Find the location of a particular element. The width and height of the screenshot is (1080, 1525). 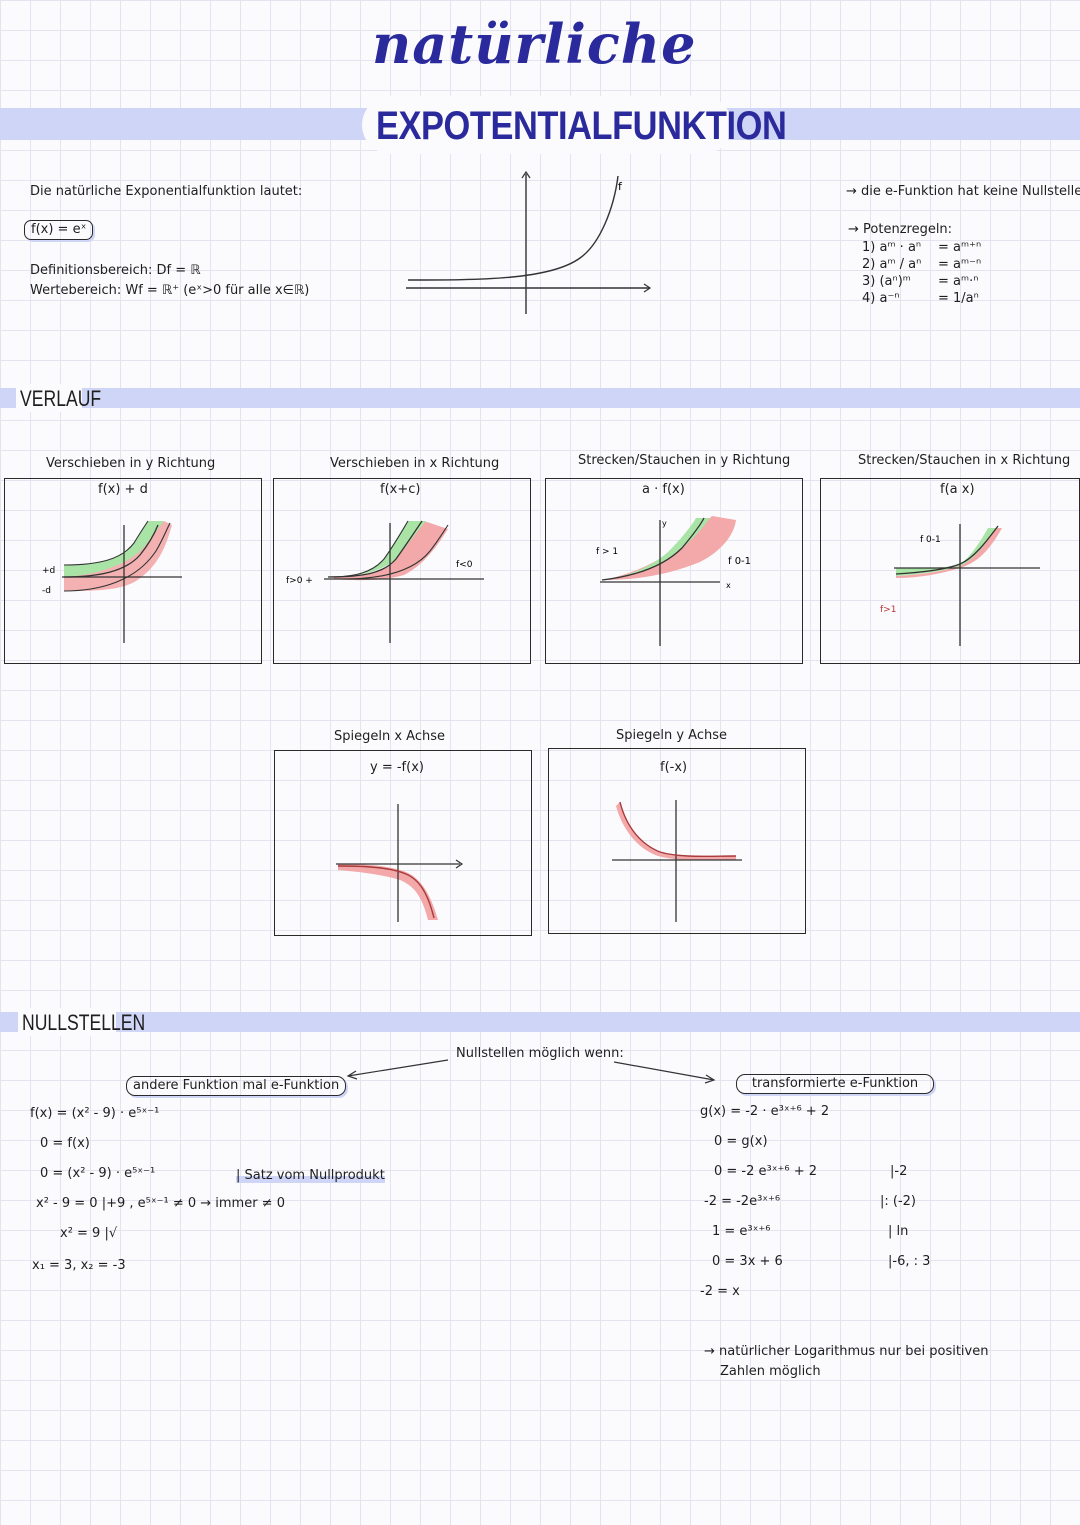

panel-formula: f(-x) is located at coordinates (674, 767).